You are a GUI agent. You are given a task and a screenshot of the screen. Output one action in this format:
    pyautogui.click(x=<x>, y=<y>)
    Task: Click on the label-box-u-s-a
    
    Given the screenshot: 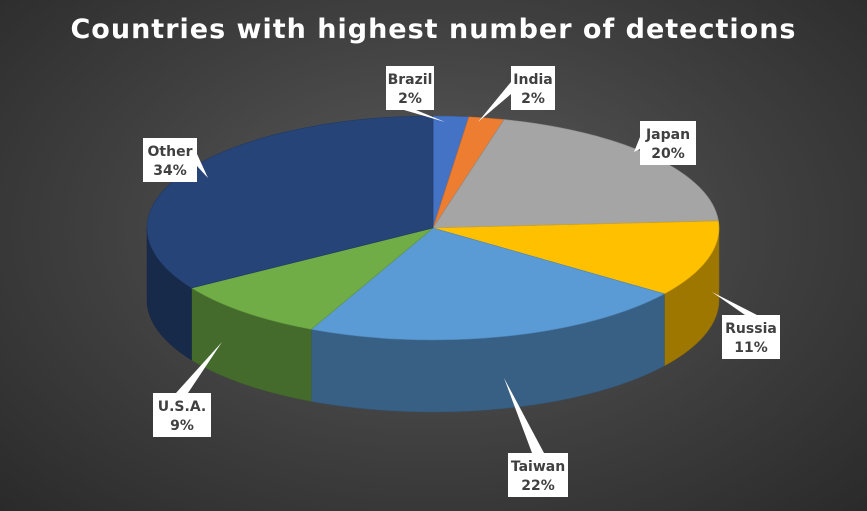 What is the action you would take?
    pyautogui.click(x=182, y=415)
    